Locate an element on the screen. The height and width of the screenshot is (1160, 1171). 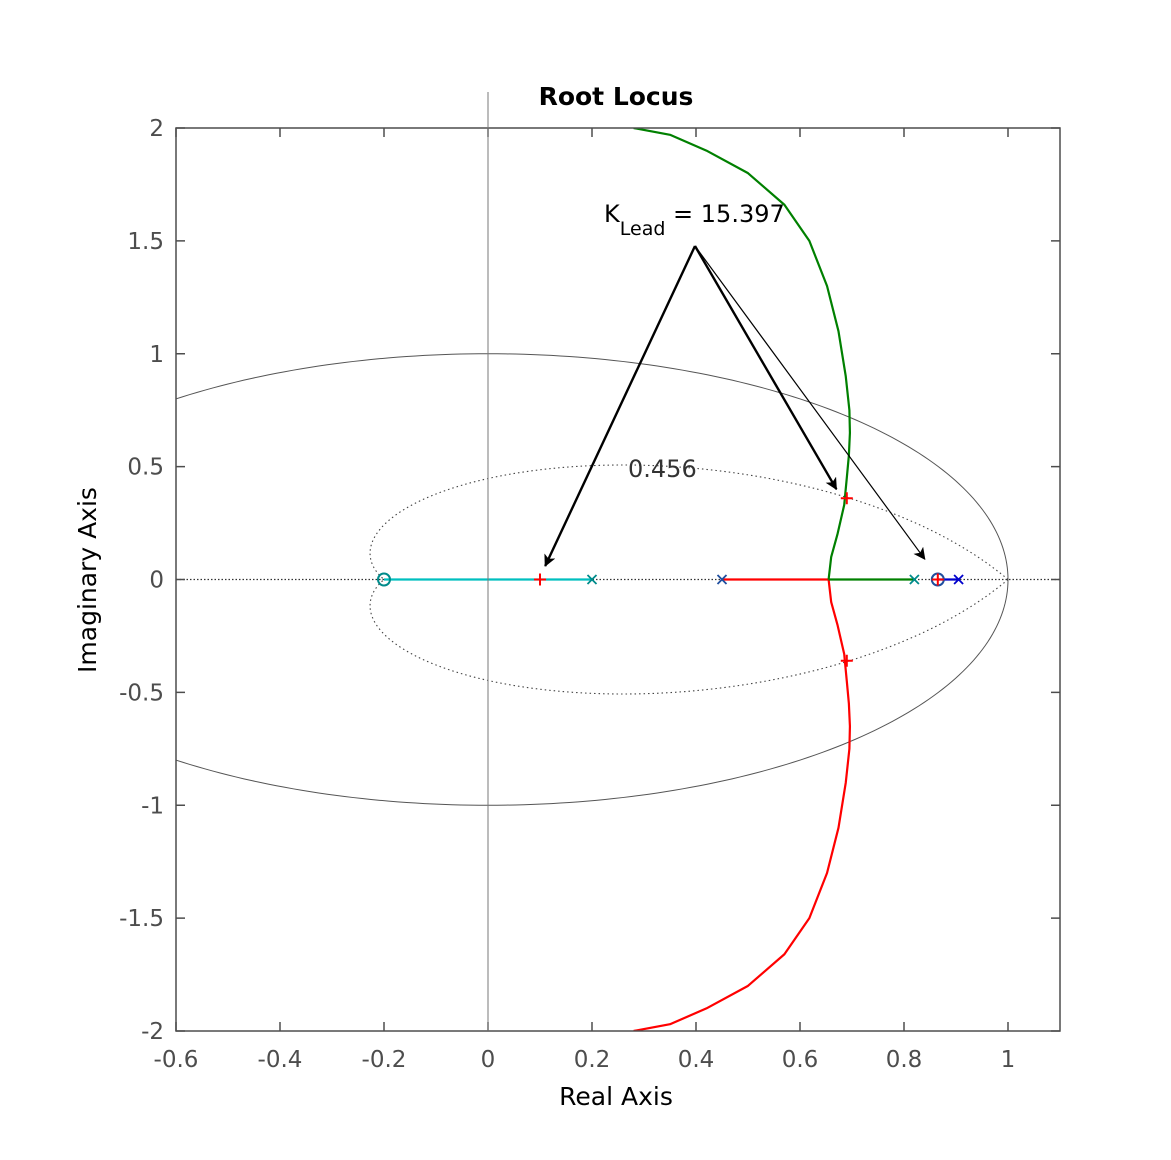
gain-annotation: KLead = 15.397 is located at coordinates (694, 220).